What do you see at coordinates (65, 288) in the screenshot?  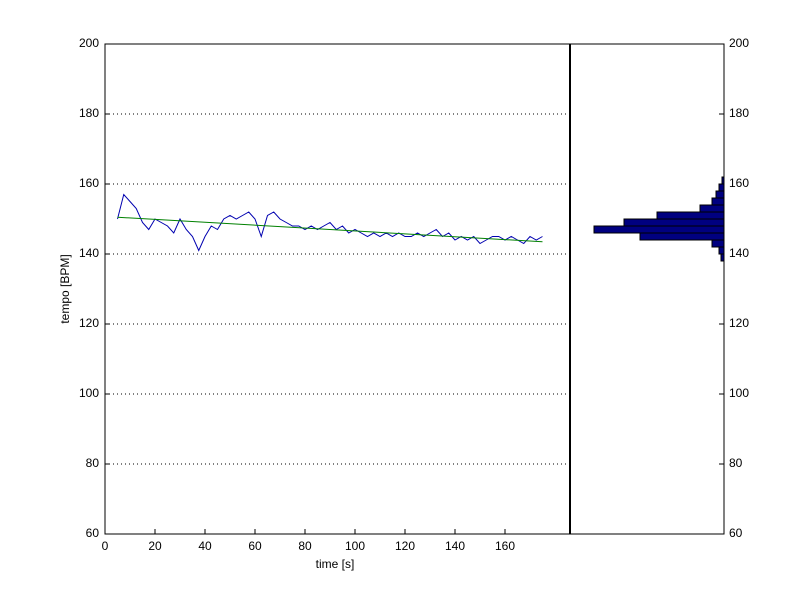 I see `y-axis-label: tempo [BPM]` at bounding box center [65, 288].